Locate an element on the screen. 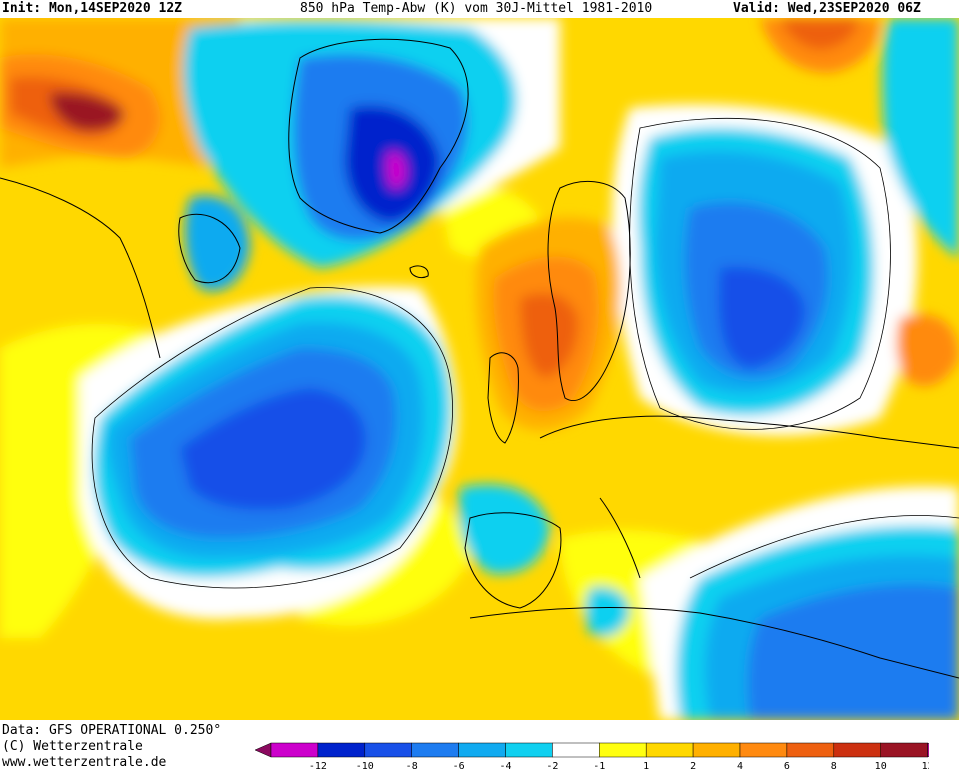  anomaly-field-plus10 is located at coordinates (87, 111).